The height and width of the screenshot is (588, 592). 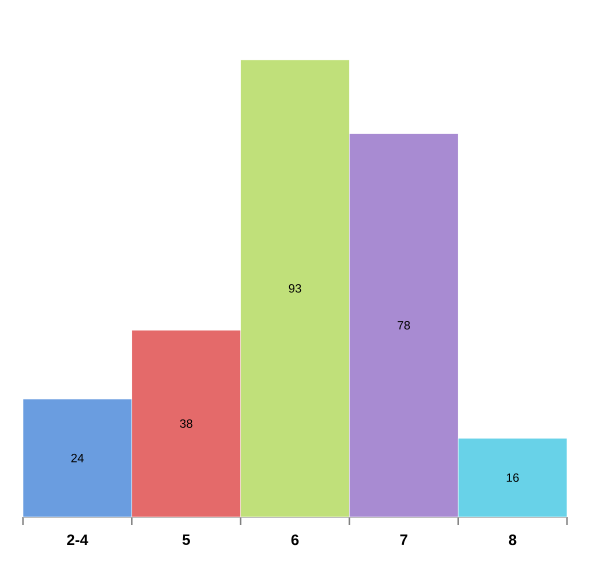 I want to click on data-label: 24, so click(x=77, y=458).